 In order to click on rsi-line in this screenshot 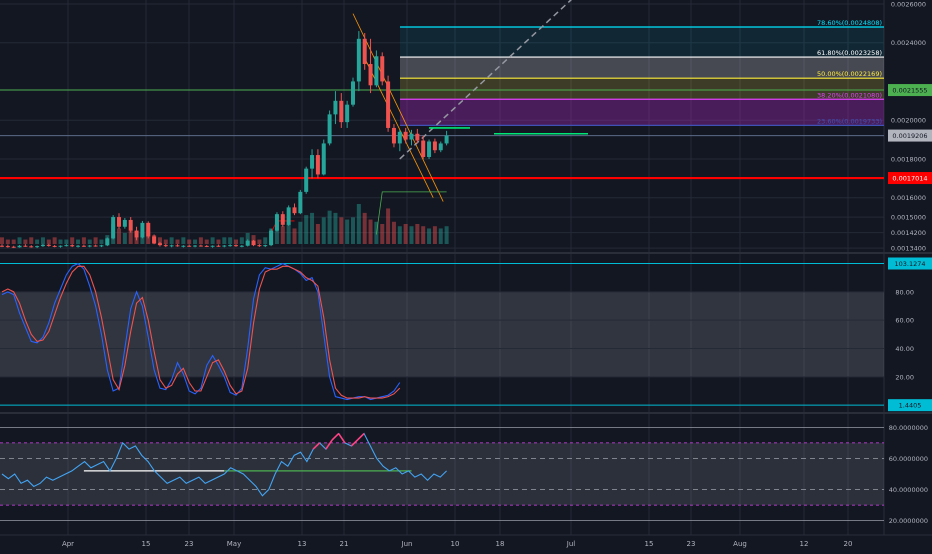, I will do `click(224, 464)`.